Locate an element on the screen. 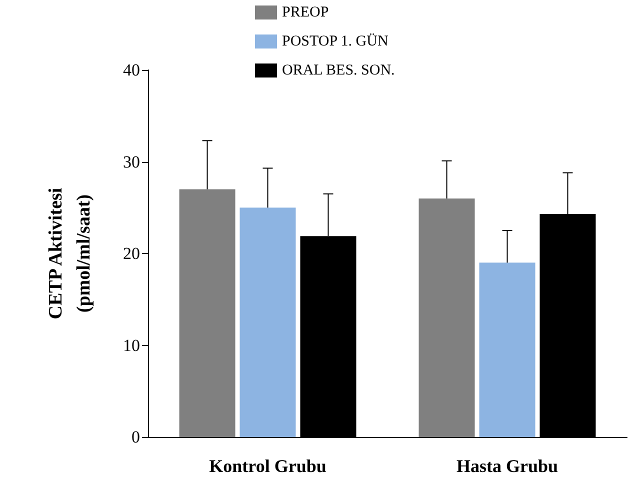 The height and width of the screenshot is (485, 629). x-tick-label: Kontrol Grubu is located at coordinates (267, 466).